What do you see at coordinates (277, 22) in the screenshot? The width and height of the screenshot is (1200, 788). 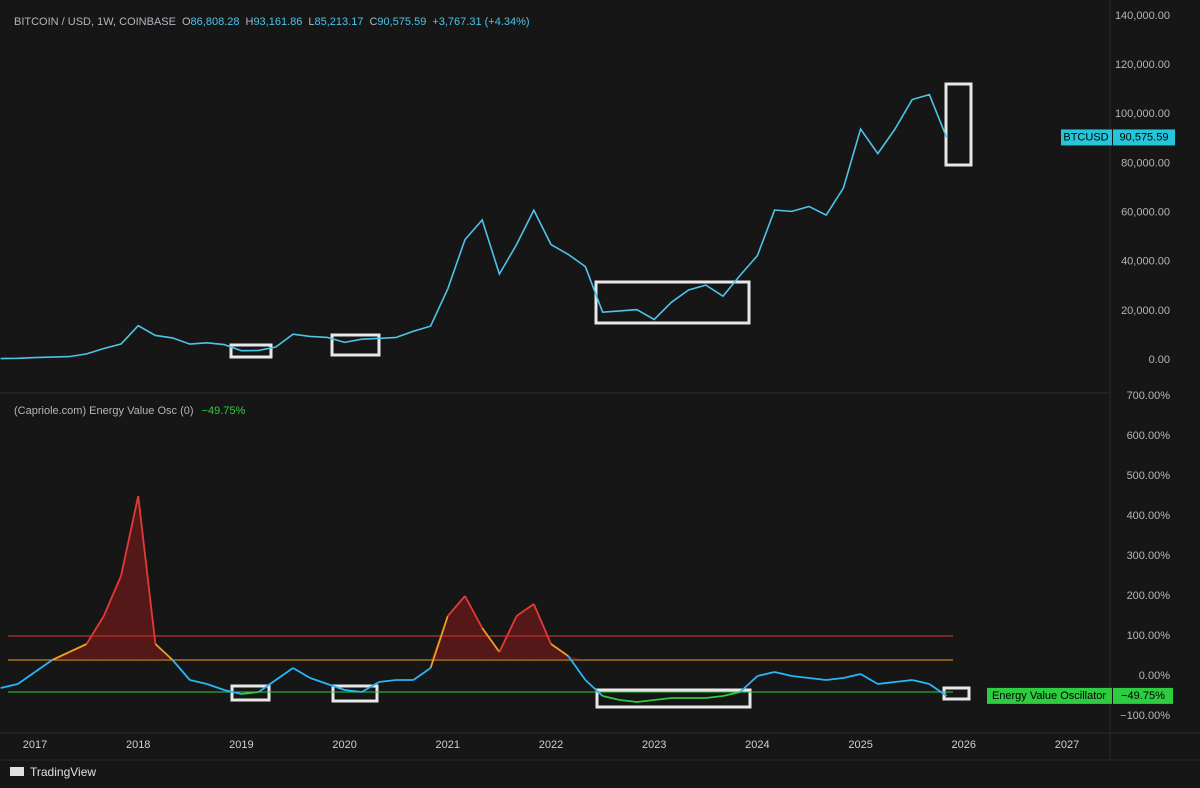 I see `ohlc-high: 93,161.86` at bounding box center [277, 22].